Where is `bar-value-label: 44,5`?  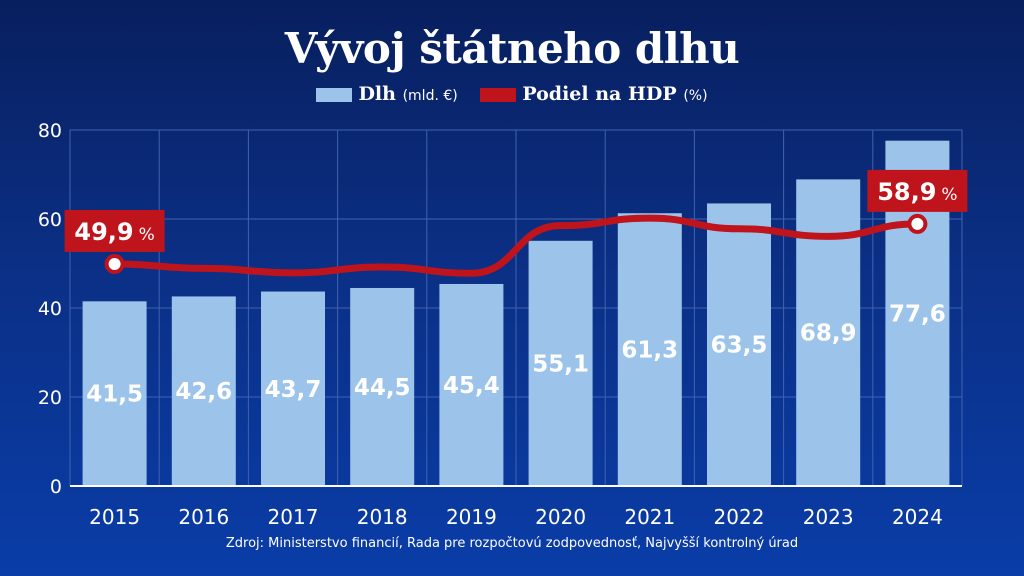
bar-value-label: 44,5 is located at coordinates (382, 388).